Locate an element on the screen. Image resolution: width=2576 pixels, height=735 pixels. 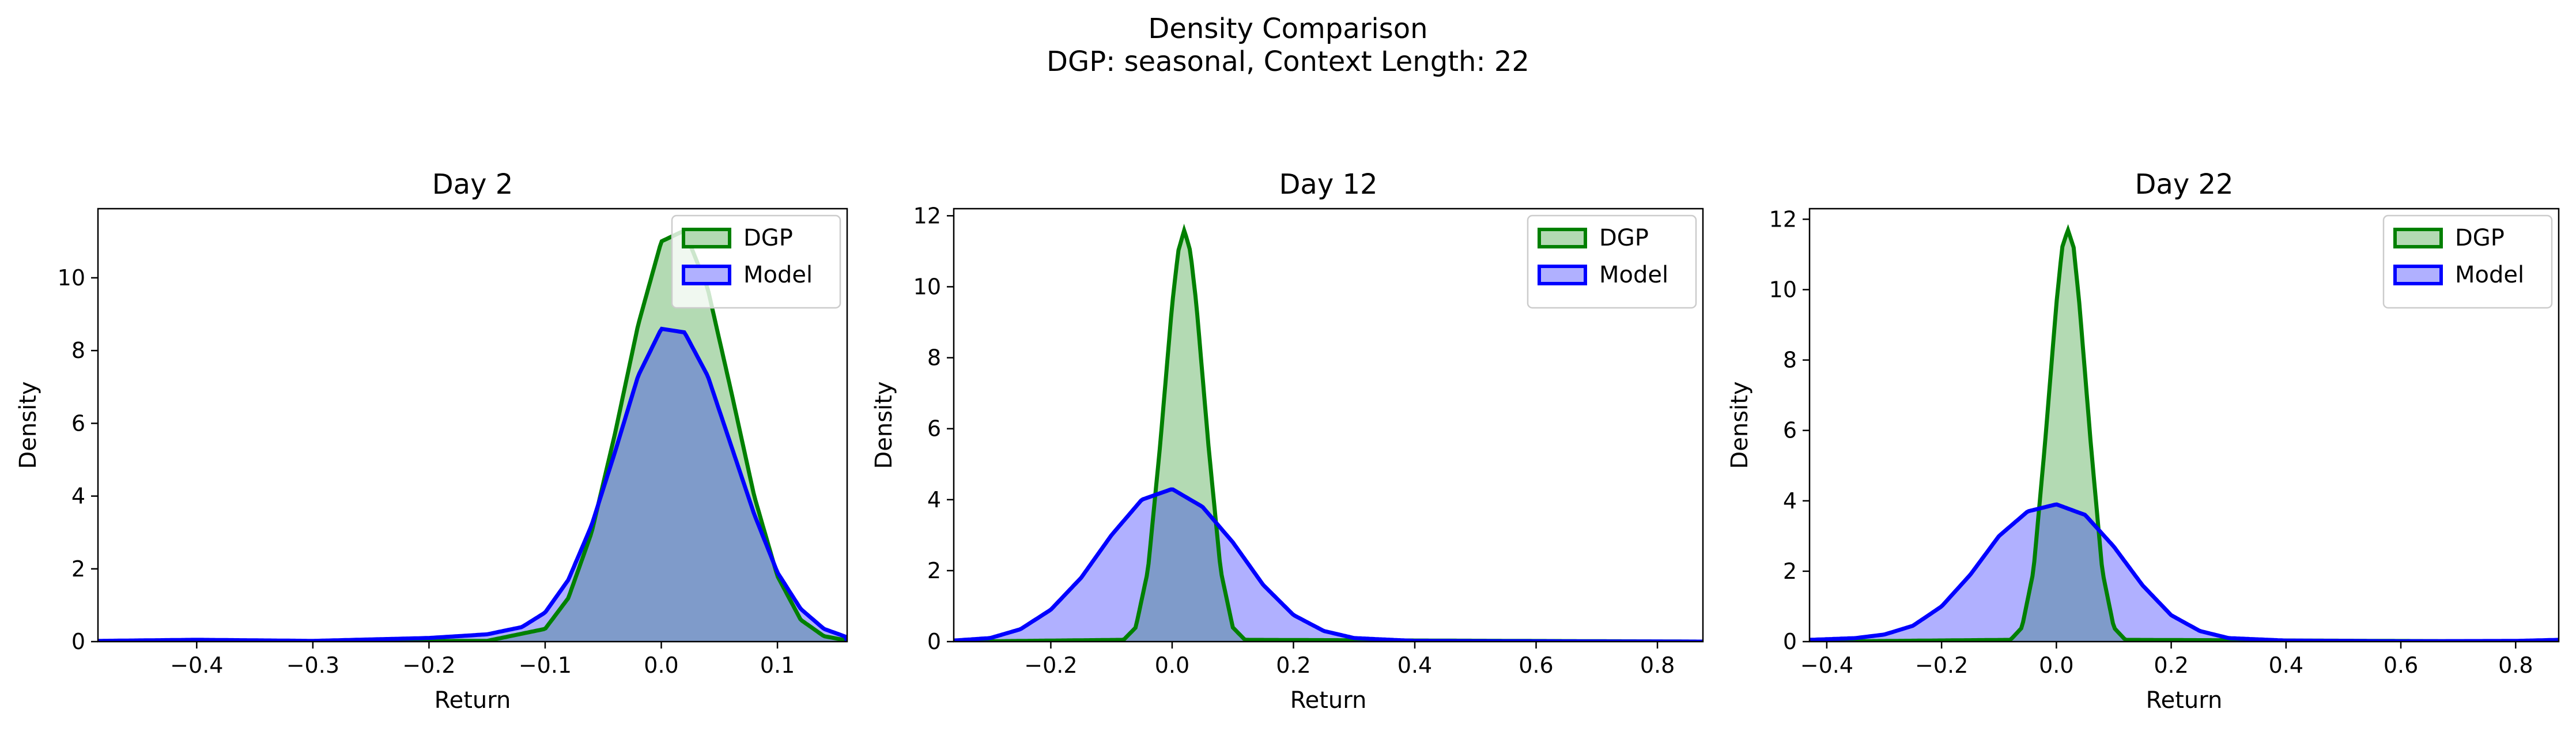
panel-title: Day 12 is located at coordinates (1328, 184).